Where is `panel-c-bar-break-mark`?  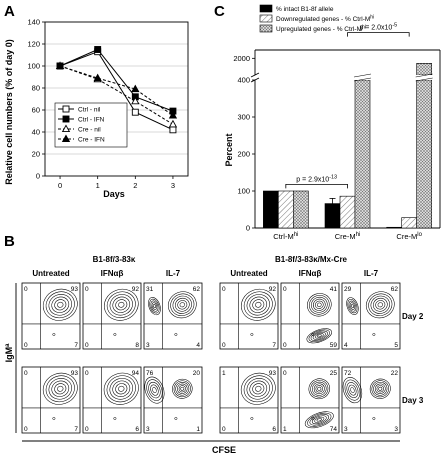 panel-c-bar-break-mark is located at coordinates (424, 79).